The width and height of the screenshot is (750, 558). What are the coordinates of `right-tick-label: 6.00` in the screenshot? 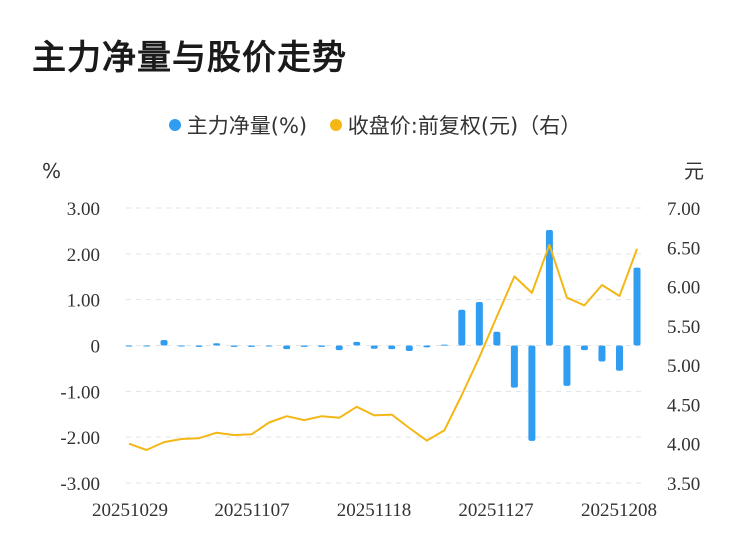 It's located at (683, 288).